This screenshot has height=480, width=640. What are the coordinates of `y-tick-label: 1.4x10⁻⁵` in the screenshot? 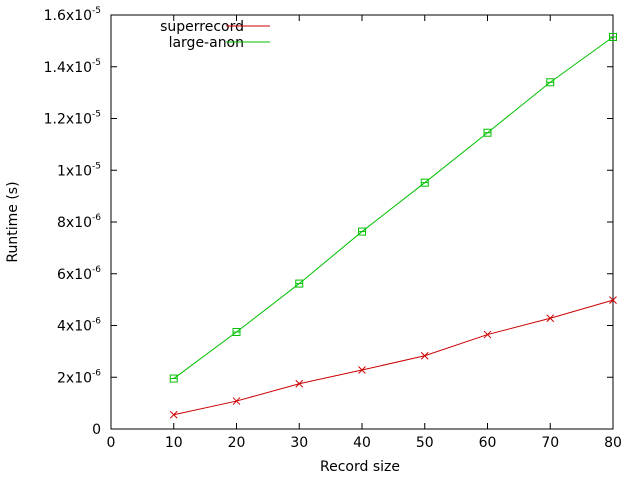 It's located at (72, 67).